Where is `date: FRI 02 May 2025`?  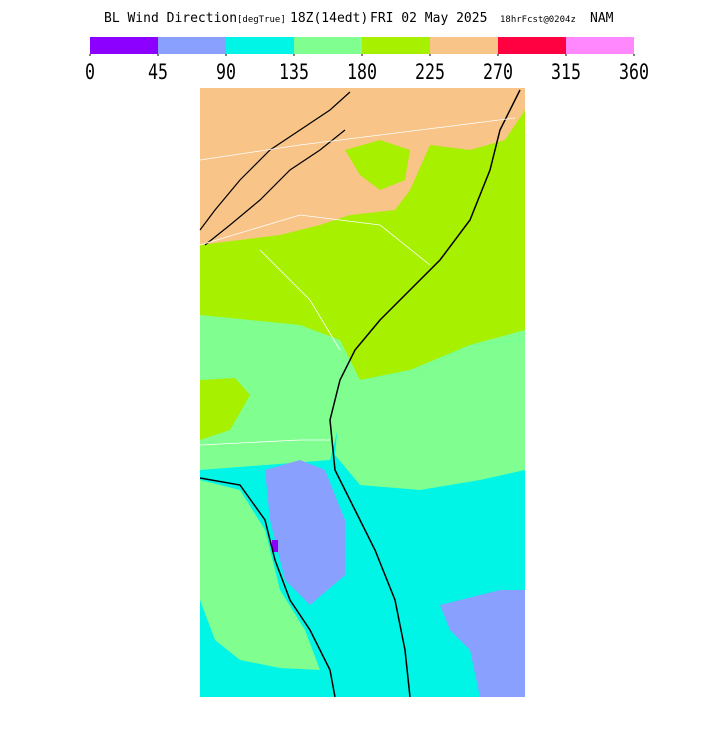
date: FRI 02 May 2025 is located at coordinates (428, 18).